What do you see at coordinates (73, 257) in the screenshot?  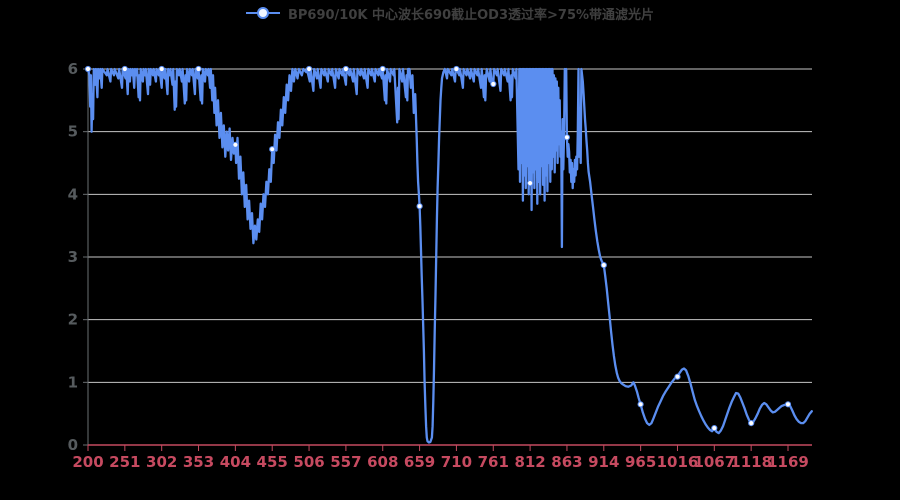 I see `y-tick-label-3: 3` at bounding box center [73, 257].